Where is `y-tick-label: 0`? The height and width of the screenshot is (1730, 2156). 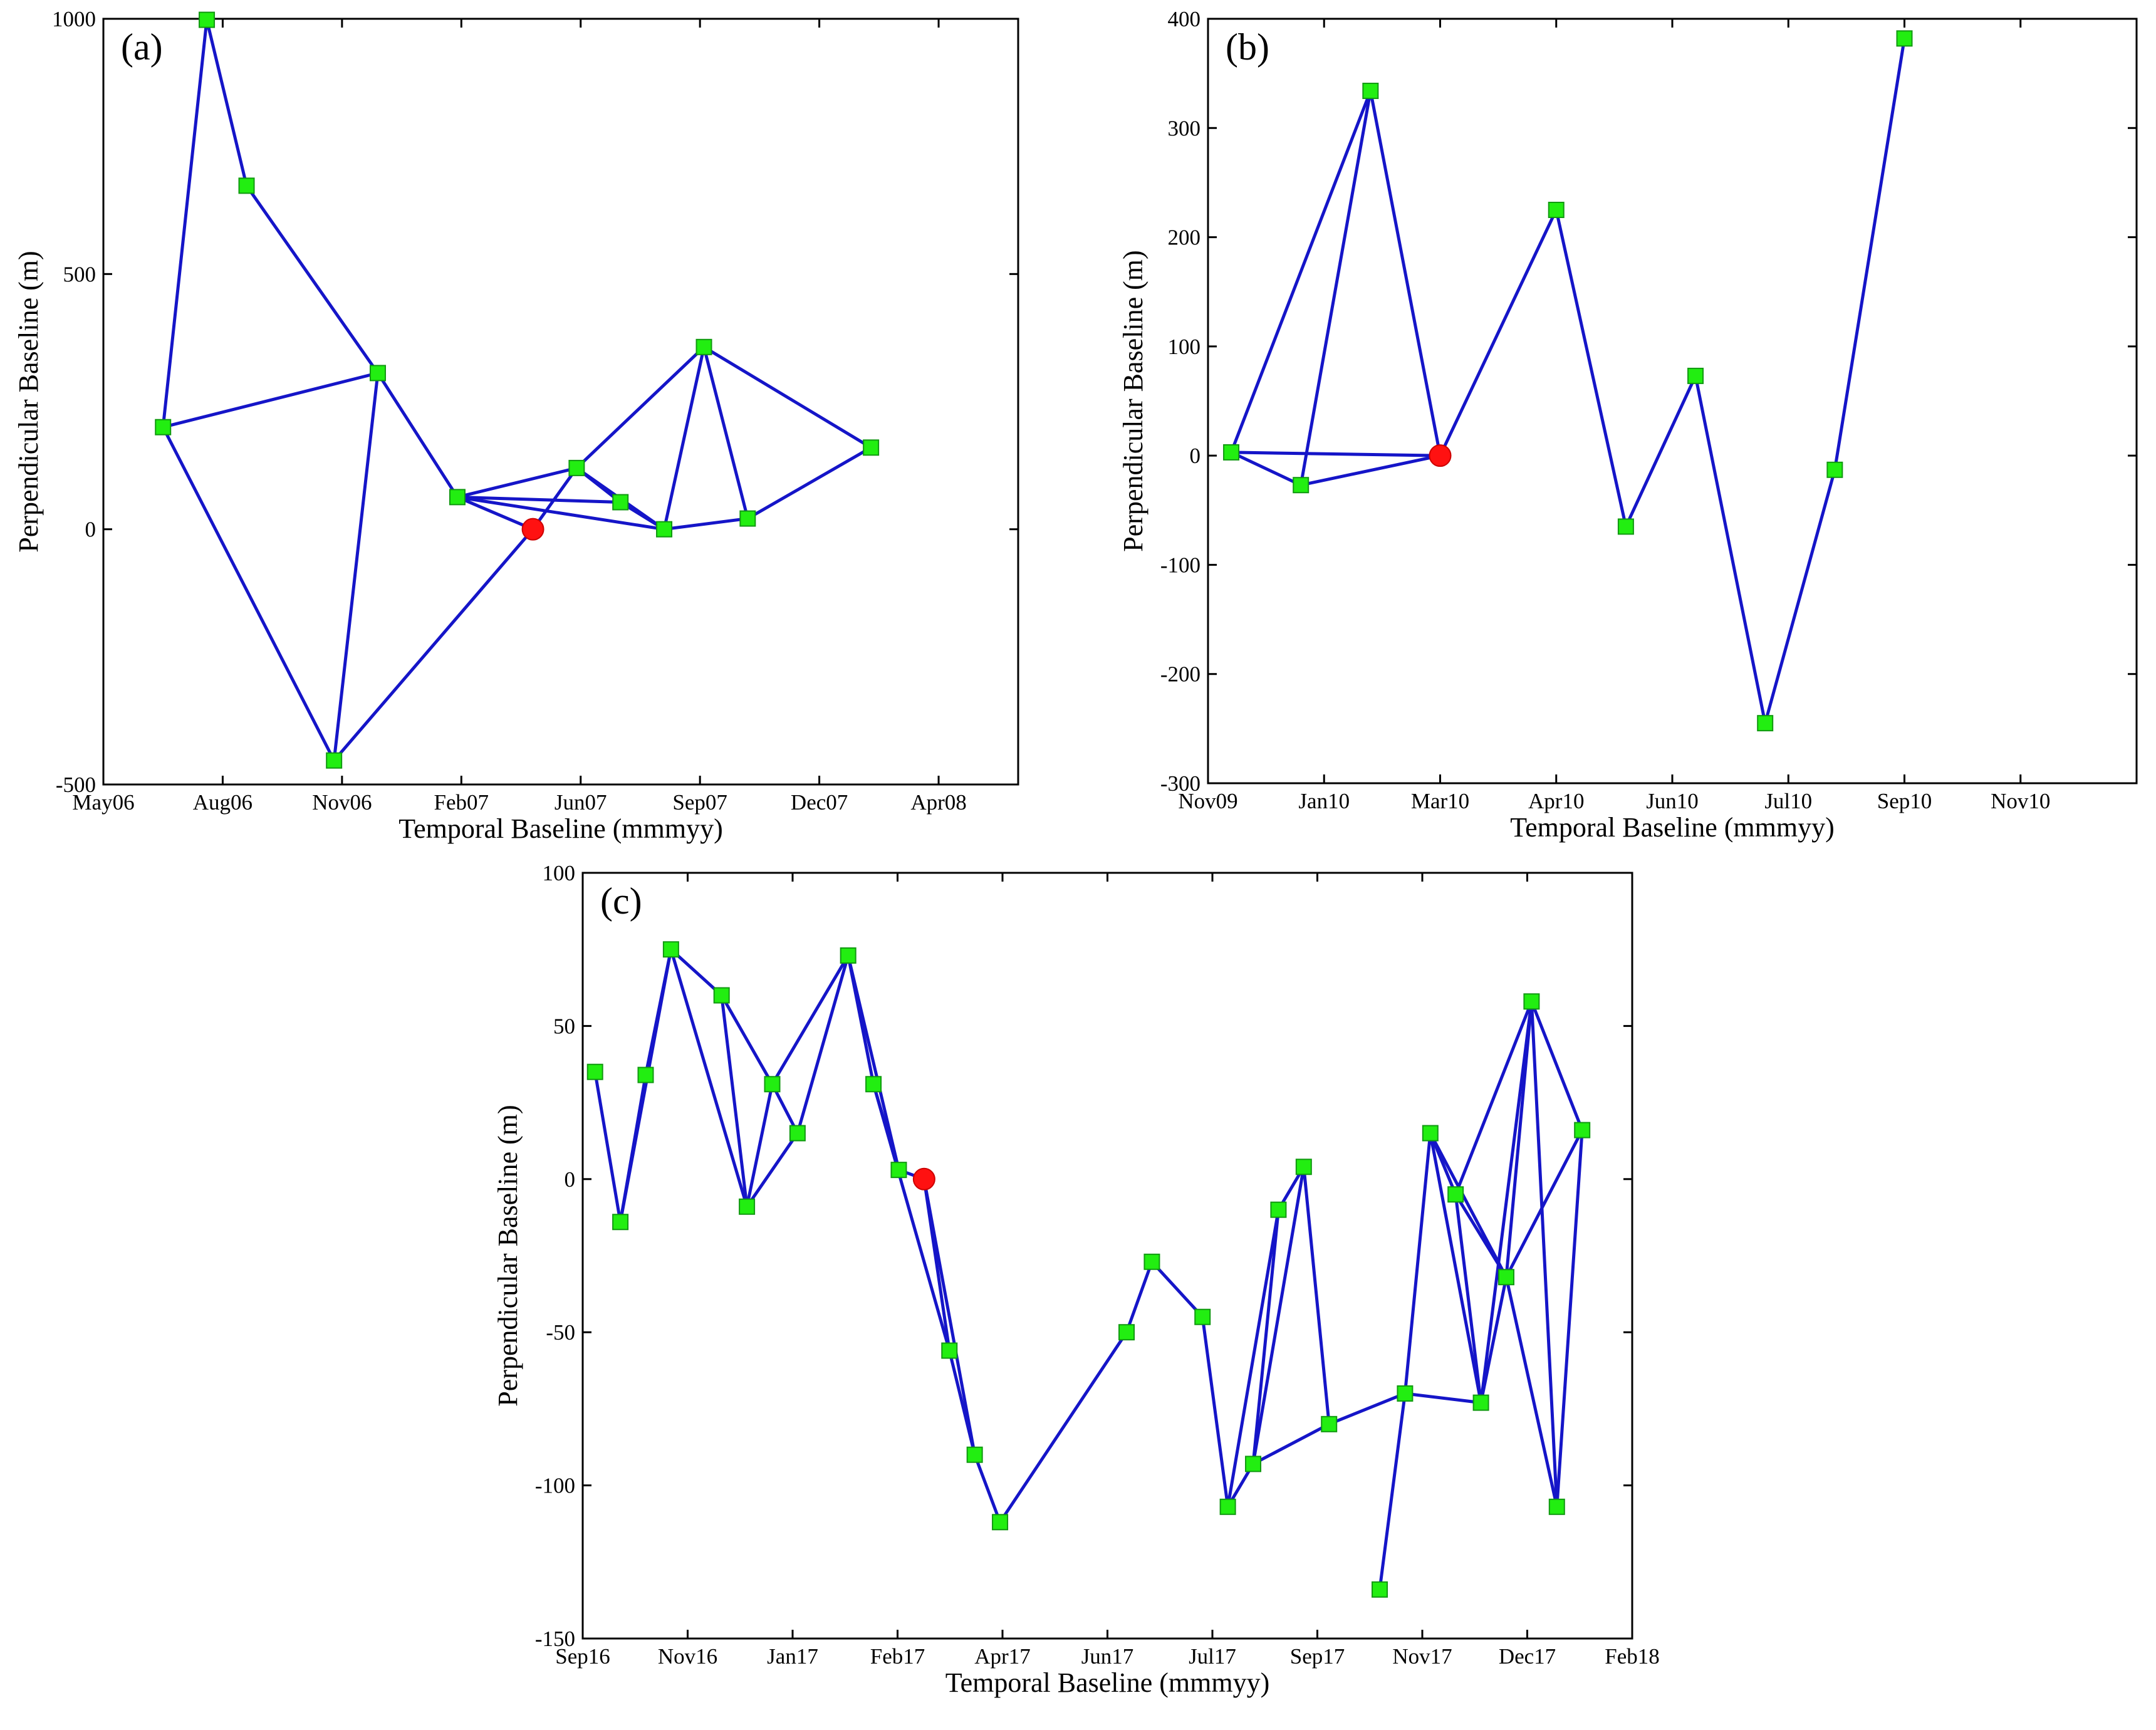
y-tick-label: 0 is located at coordinates (90, 530).